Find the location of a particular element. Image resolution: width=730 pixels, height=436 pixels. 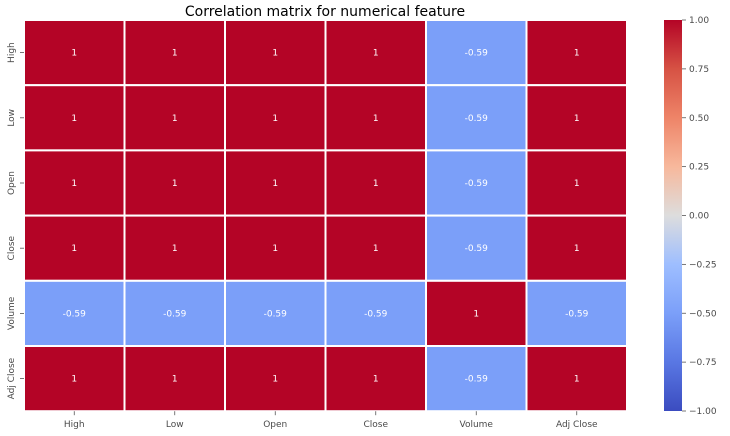

y-tick-label: Close is located at coordinates (12, 247).